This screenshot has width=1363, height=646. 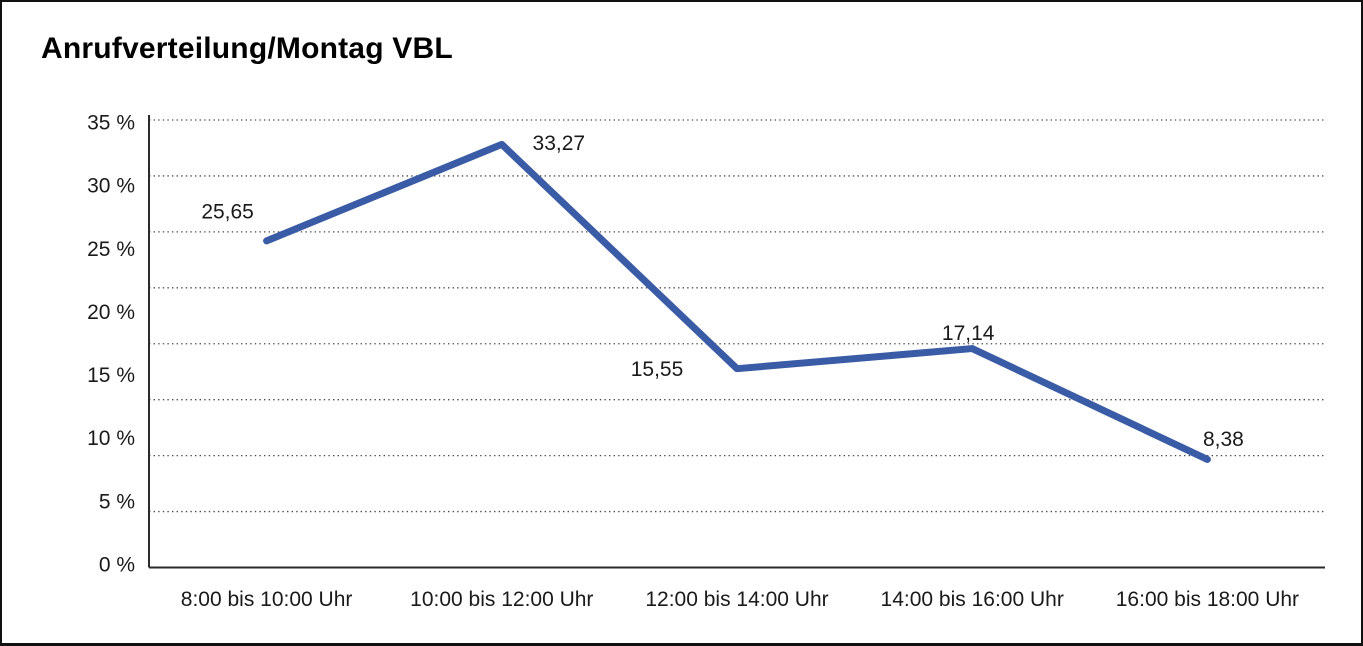 I want to click on y-tick-label: 15 %, so click(x=111, y=375).